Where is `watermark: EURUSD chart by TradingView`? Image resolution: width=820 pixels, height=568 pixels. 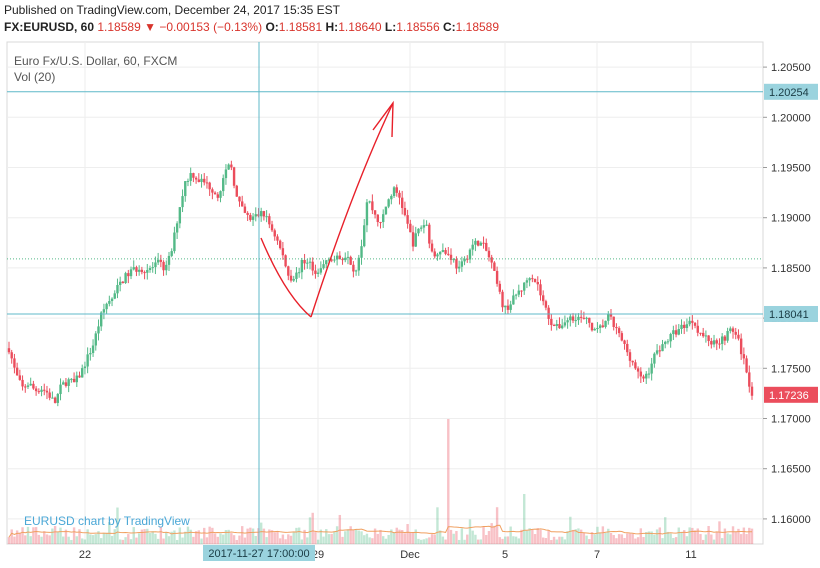 watermark: EURUSD chart by TradingView is located at coordinates (107, 521).